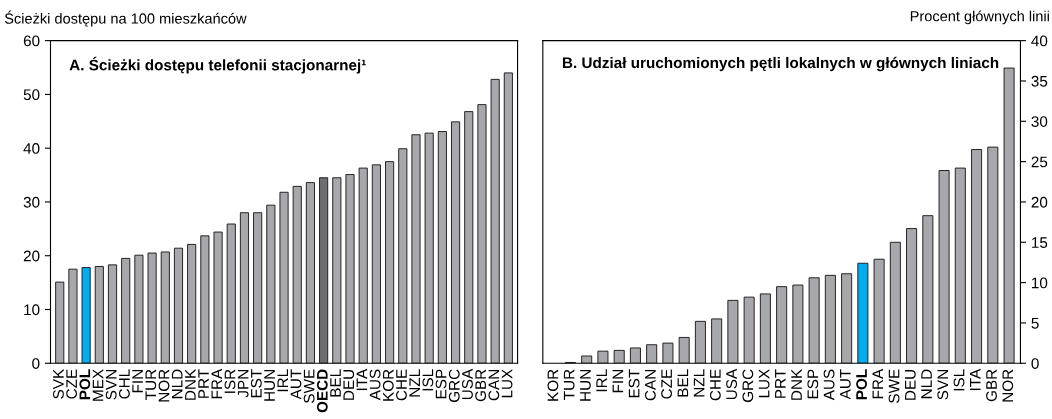 This screenshot has width=1052, height=419. I want to click on y-tick-label: 30, so click(31, 202).